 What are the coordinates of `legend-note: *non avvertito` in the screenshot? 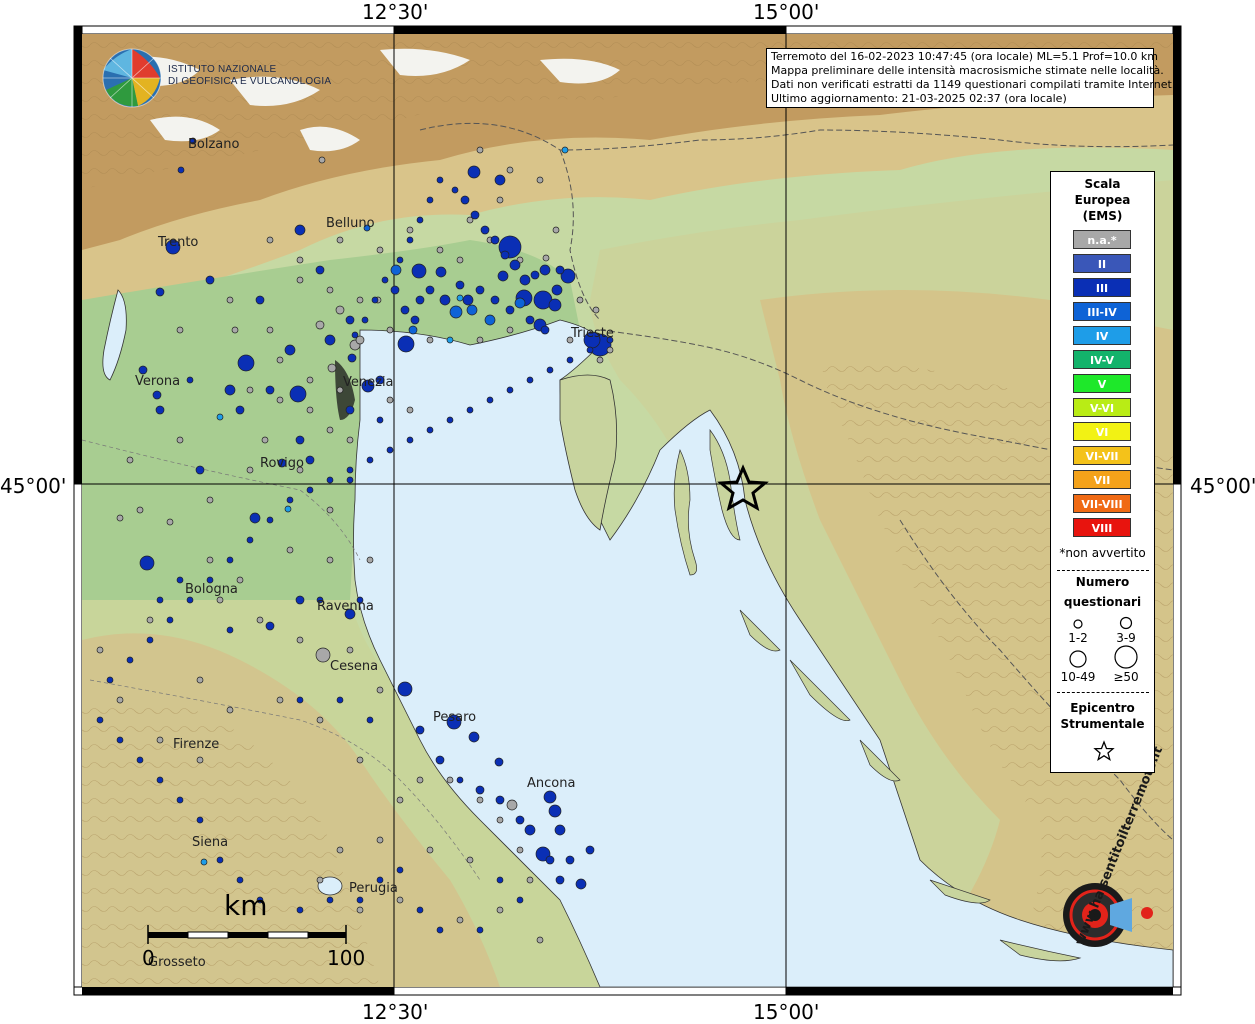 It's located at (1102, 553).